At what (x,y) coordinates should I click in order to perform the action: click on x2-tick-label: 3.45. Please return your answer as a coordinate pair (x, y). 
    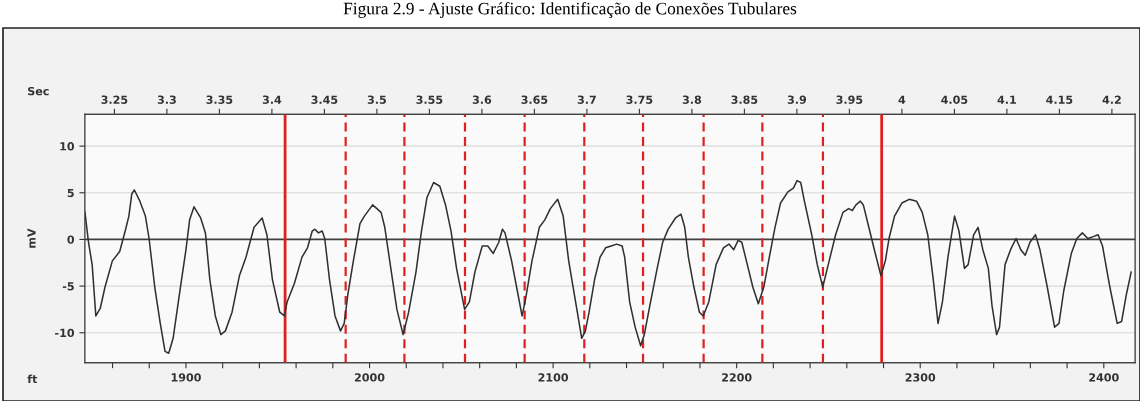
    Looking at the image, I should click on (324, 99).